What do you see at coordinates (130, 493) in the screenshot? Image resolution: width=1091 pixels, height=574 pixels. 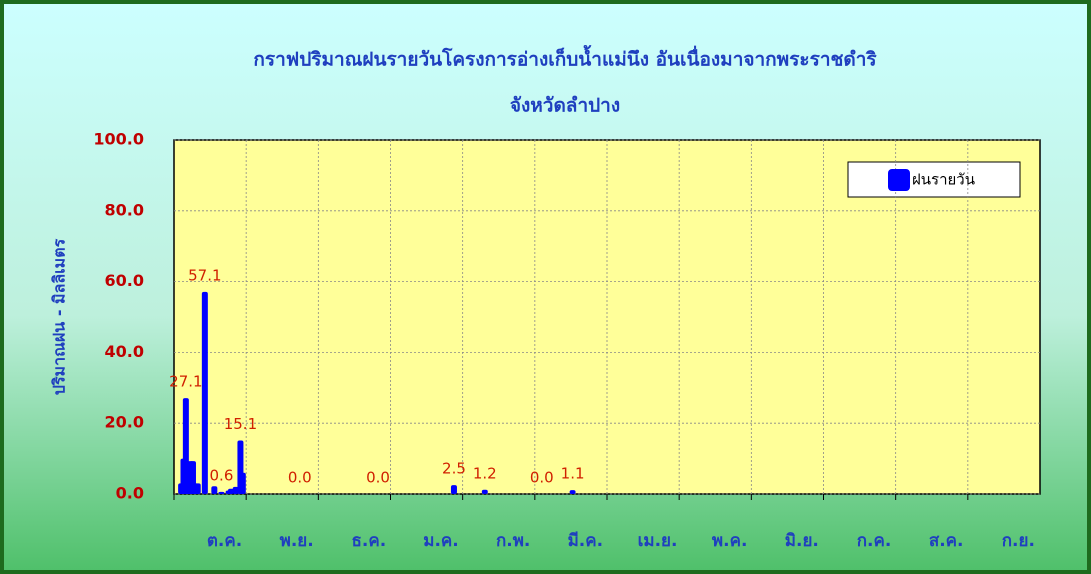 I see `y-tick-label: 0.0` at bounding box center [130, 493].